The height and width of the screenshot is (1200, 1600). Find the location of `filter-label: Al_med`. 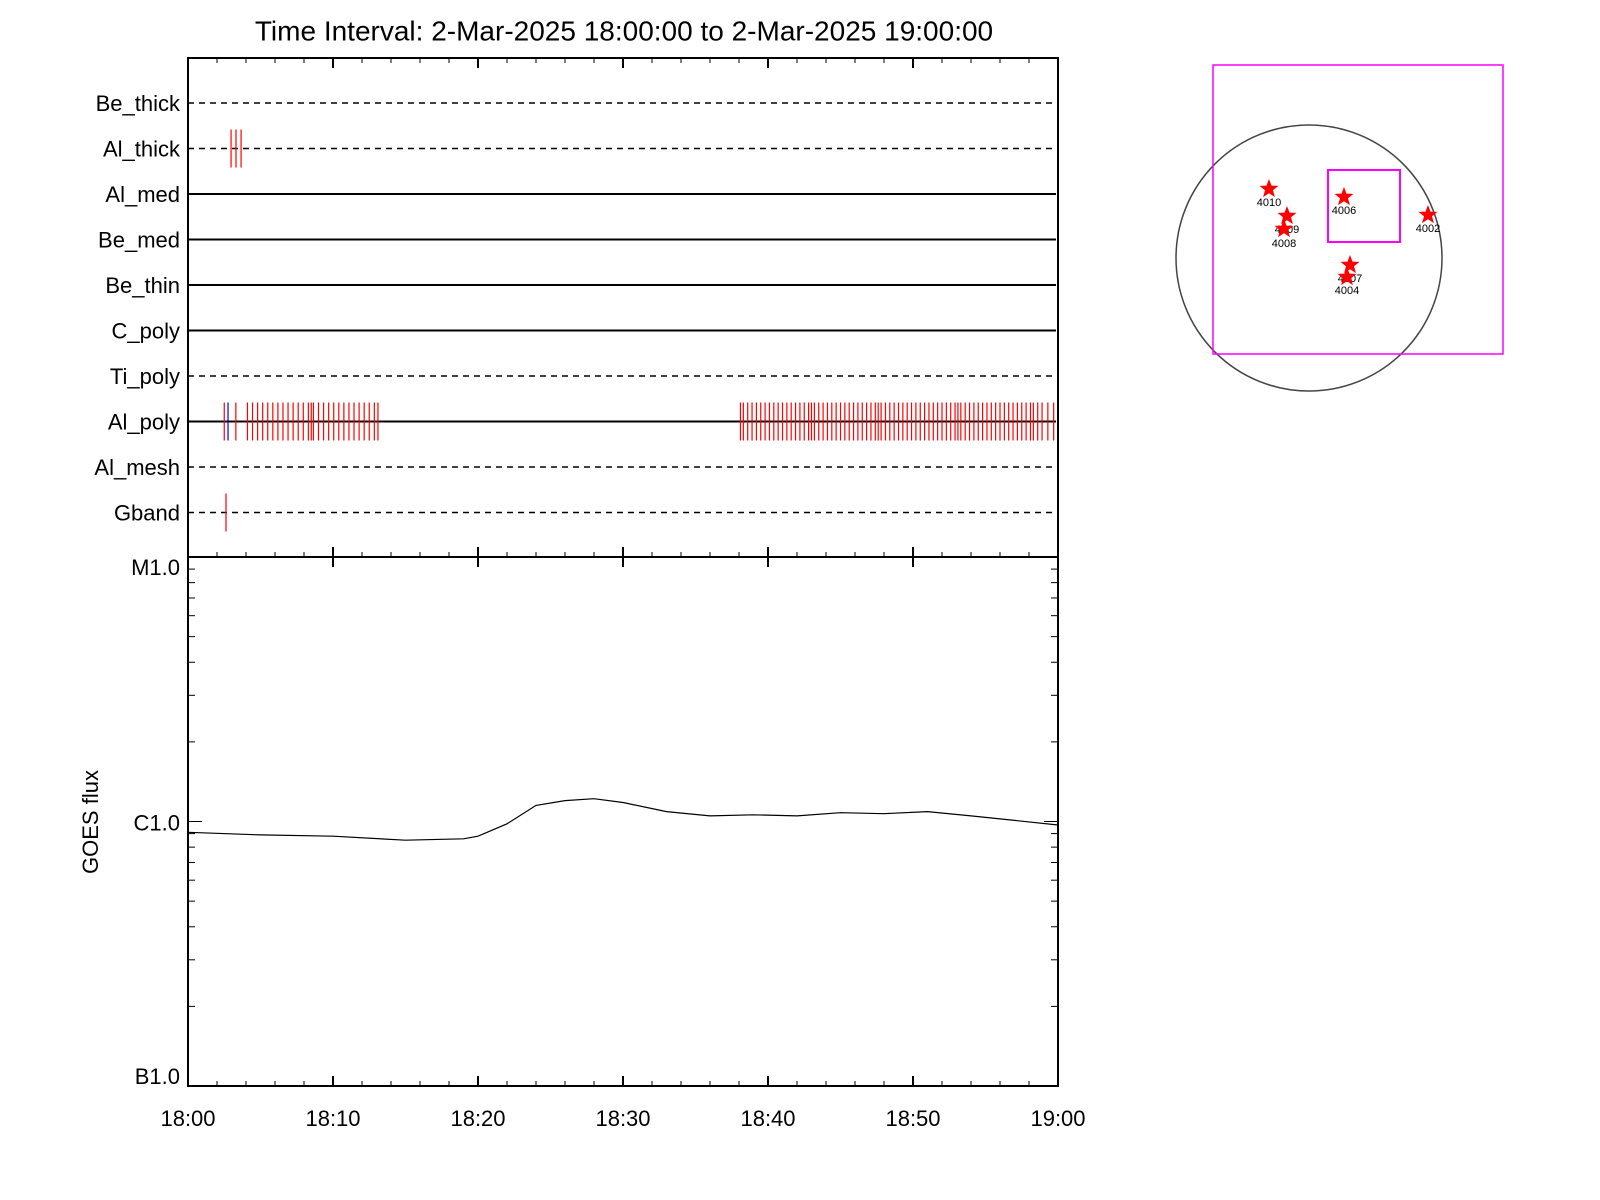

filter-label: Al_med is located at coordinates (142, 194).